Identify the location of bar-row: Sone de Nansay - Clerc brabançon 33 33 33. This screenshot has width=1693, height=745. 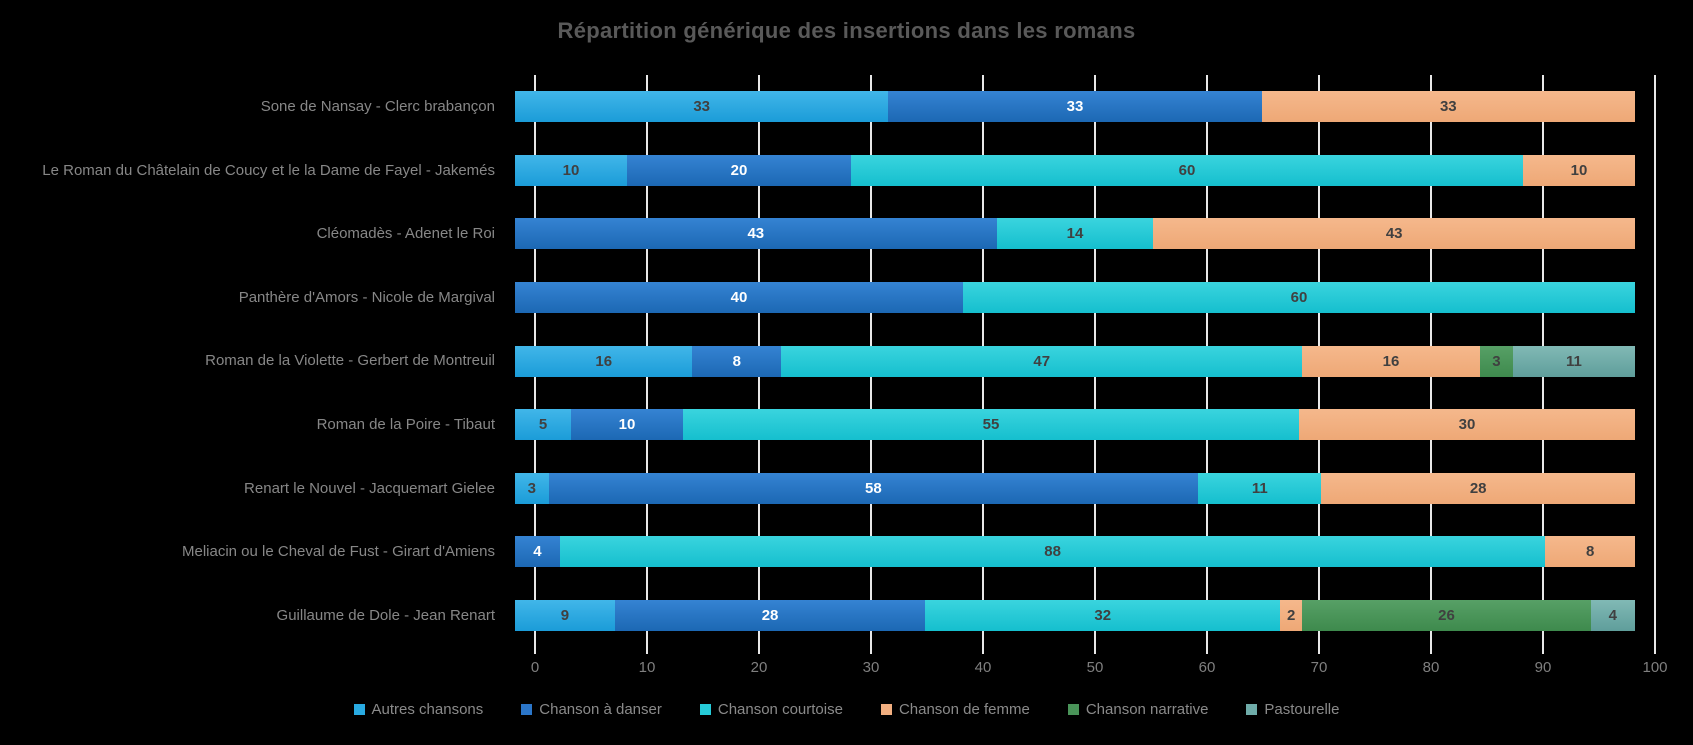
(846, 107).